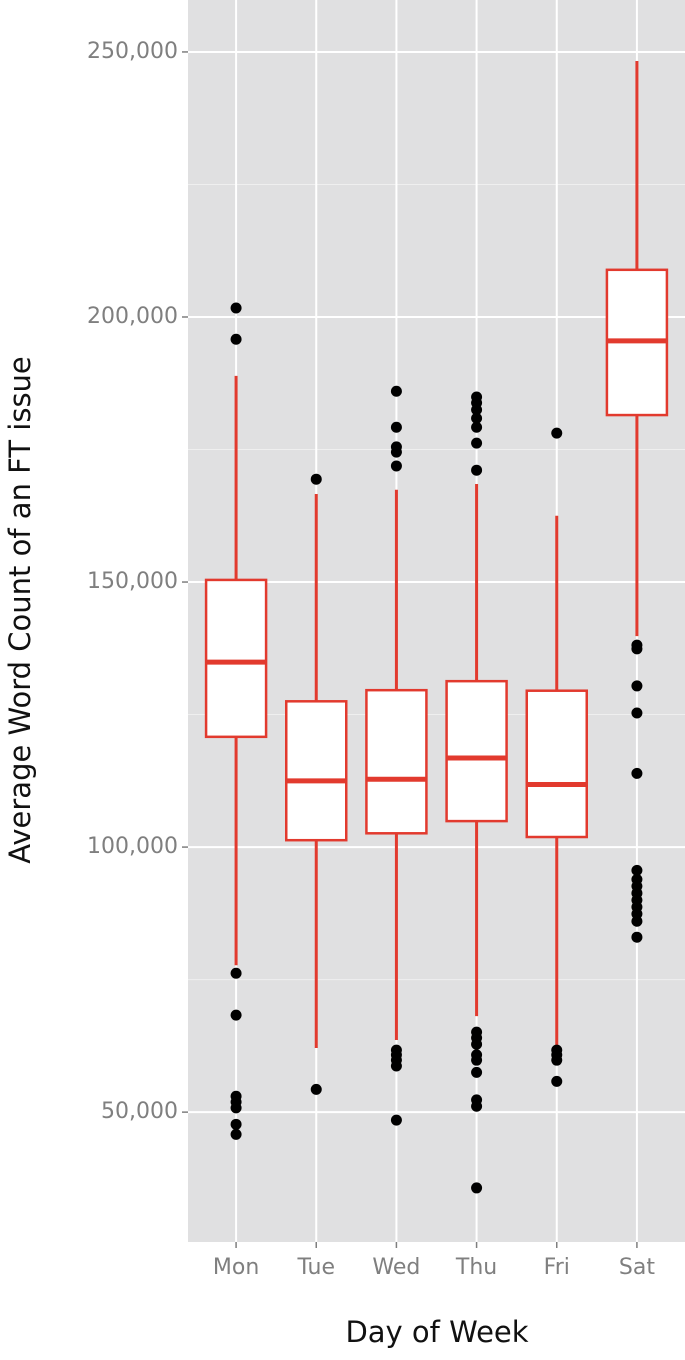  Describe the element at coordinates (315, 1267) in the screenshot. I see `x-tick-label: Tue` at that location.